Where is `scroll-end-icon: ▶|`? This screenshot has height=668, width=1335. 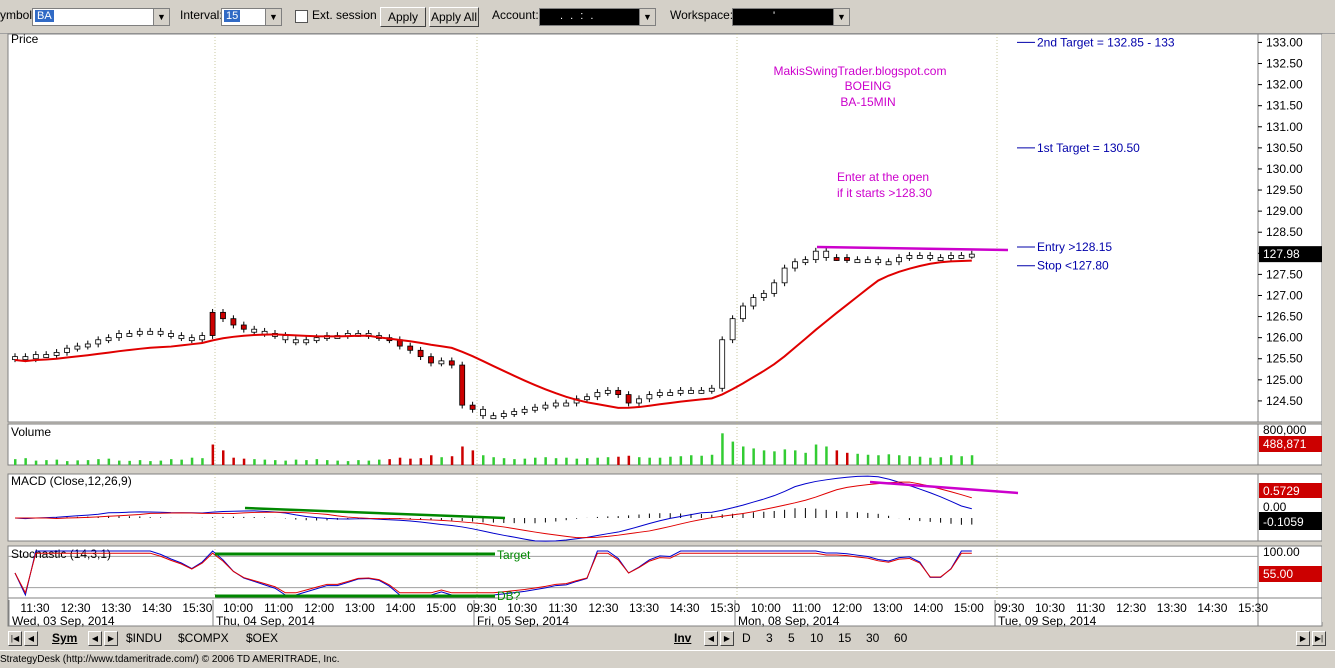
scroll-end-icon: ▶| is located at coordinates (1319, 638).